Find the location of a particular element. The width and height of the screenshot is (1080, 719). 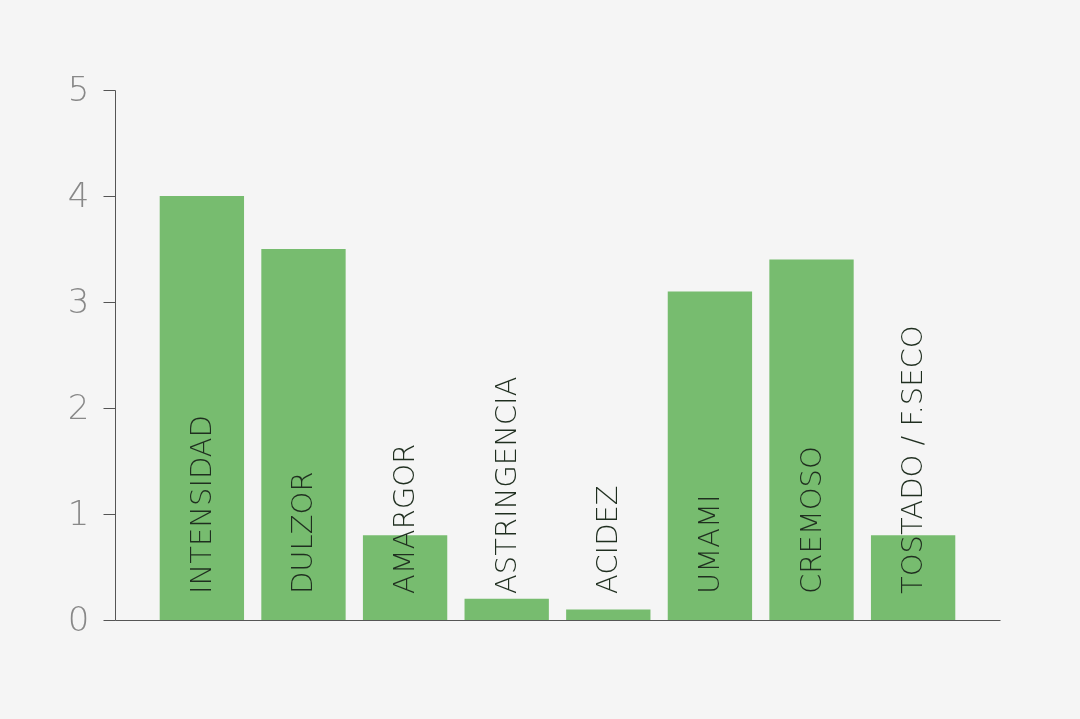

y-tick-label: 2 is located at coordinates (78, 406).